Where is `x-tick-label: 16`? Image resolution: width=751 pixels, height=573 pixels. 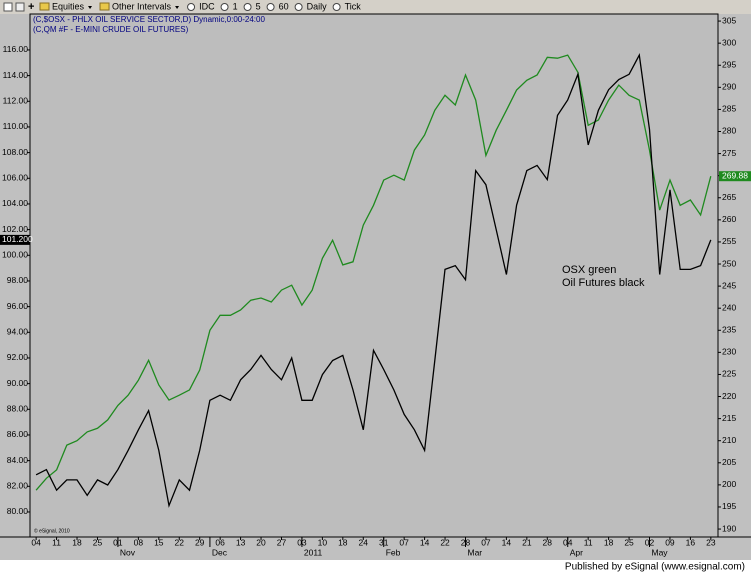
x-tick-label: 16 is located at coordinates (691, 542).